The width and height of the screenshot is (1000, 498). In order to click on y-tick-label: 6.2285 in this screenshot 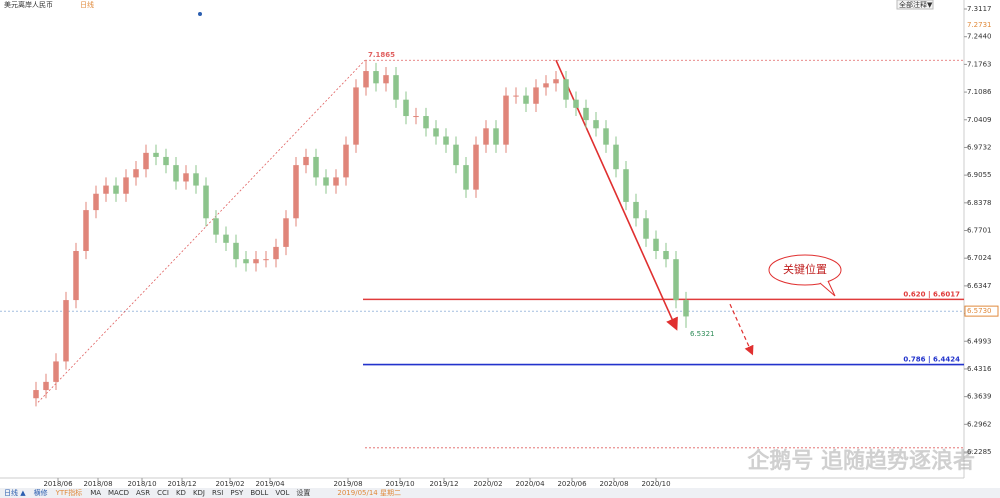, I will do `click(979, 452)`.